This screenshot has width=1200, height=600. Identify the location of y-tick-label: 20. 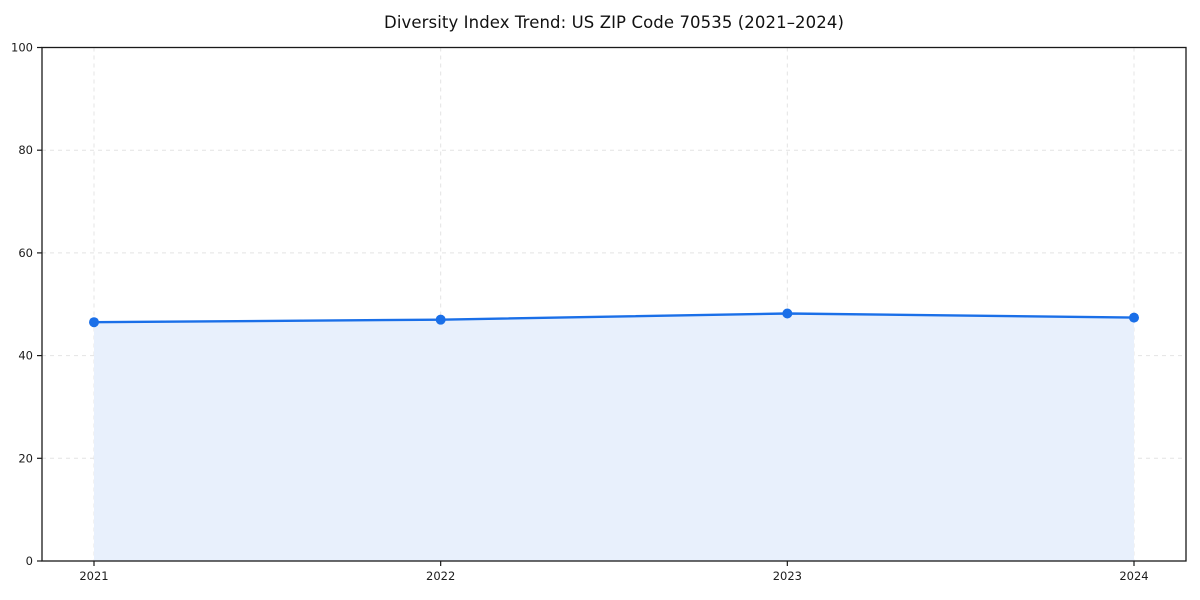
(25, 458).